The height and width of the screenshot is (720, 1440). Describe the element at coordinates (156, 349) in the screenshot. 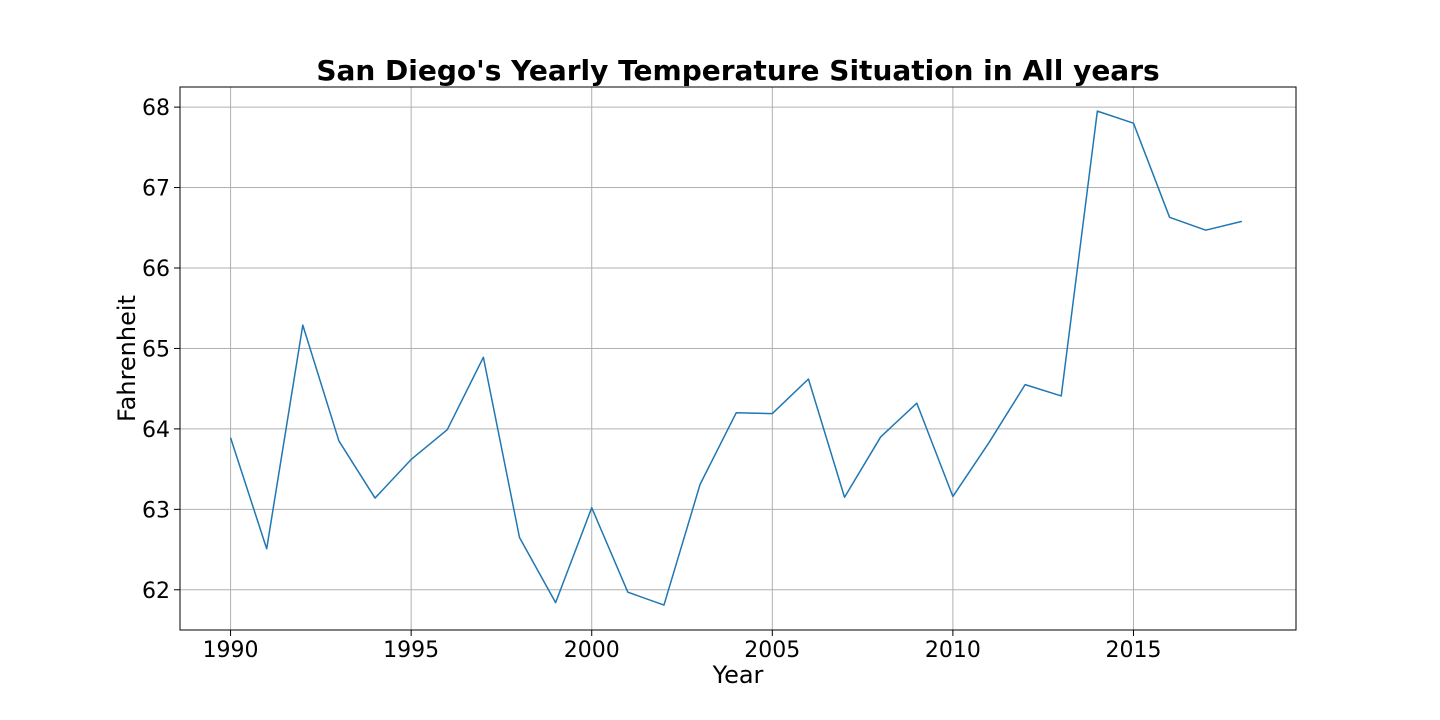

I see `y-tick-label: 65` at that location.